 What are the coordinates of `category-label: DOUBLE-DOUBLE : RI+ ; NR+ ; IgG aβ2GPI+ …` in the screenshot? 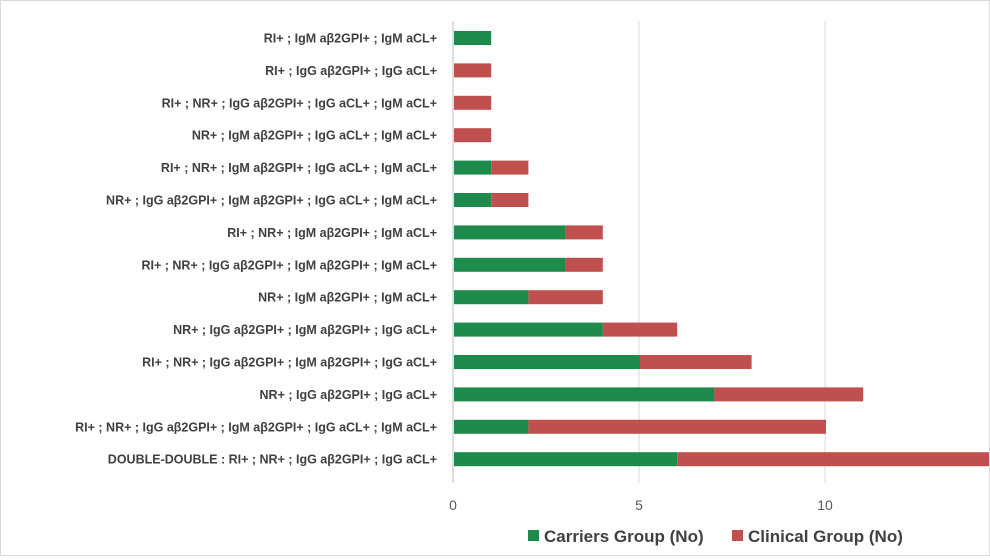 It's located at (272, 460).